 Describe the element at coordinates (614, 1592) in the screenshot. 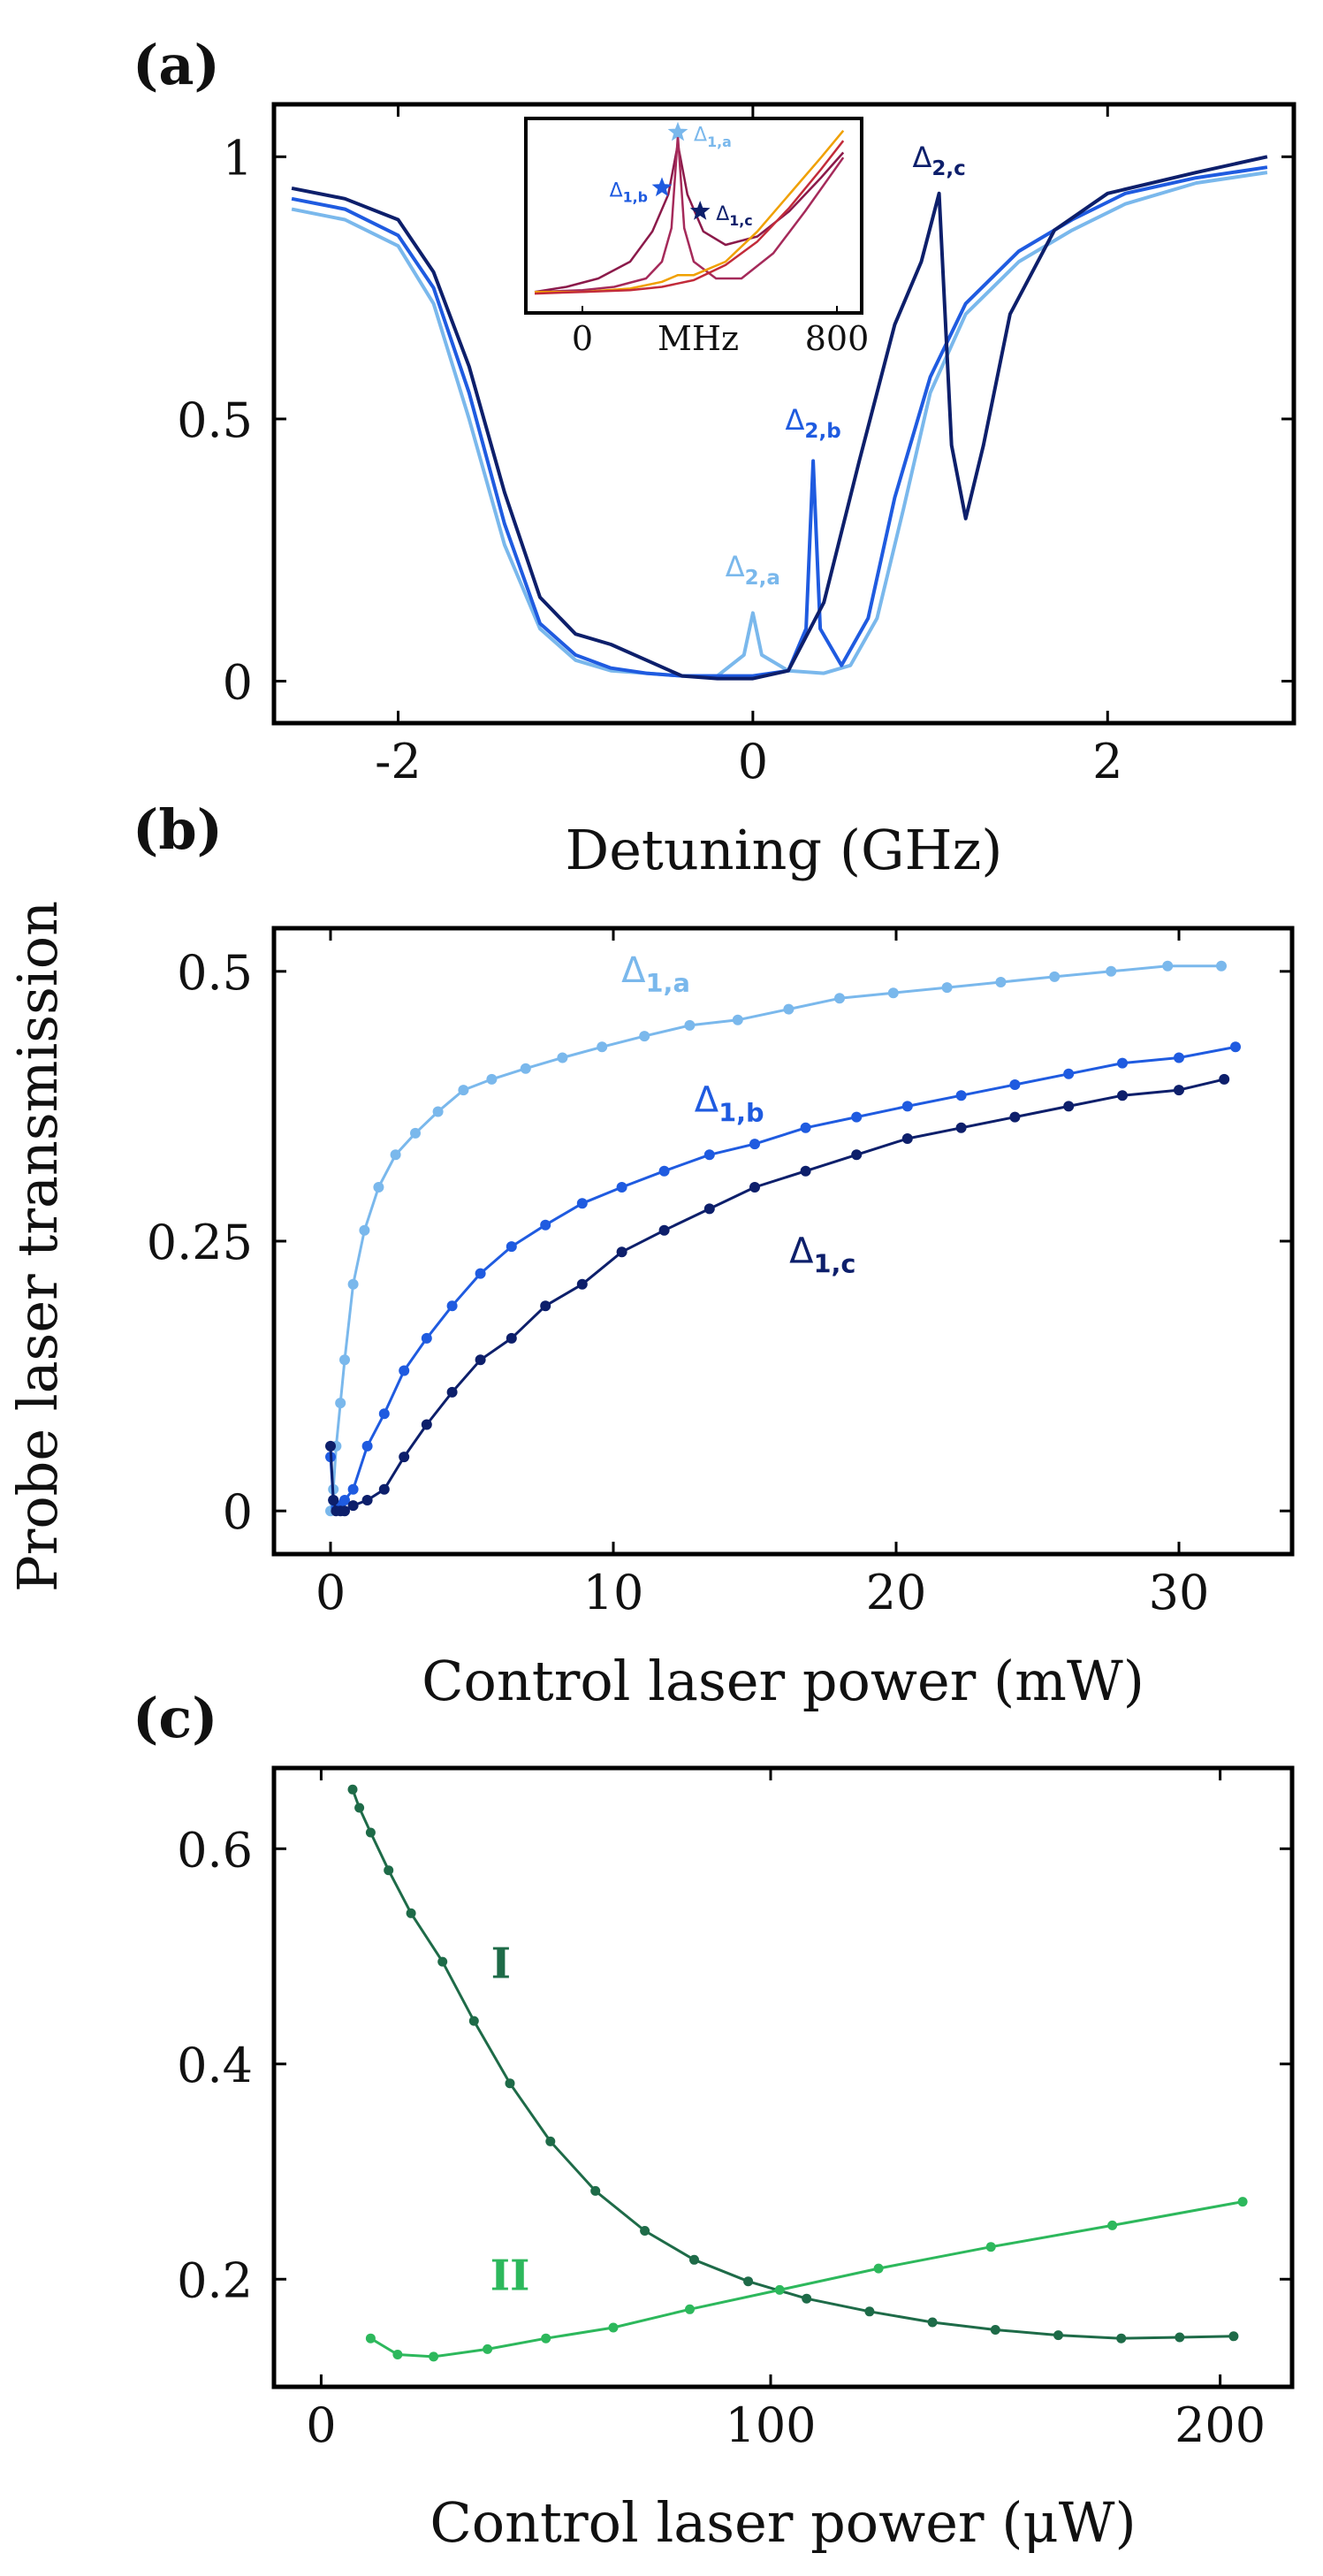

I see `x-tick-label: 10` at that location.